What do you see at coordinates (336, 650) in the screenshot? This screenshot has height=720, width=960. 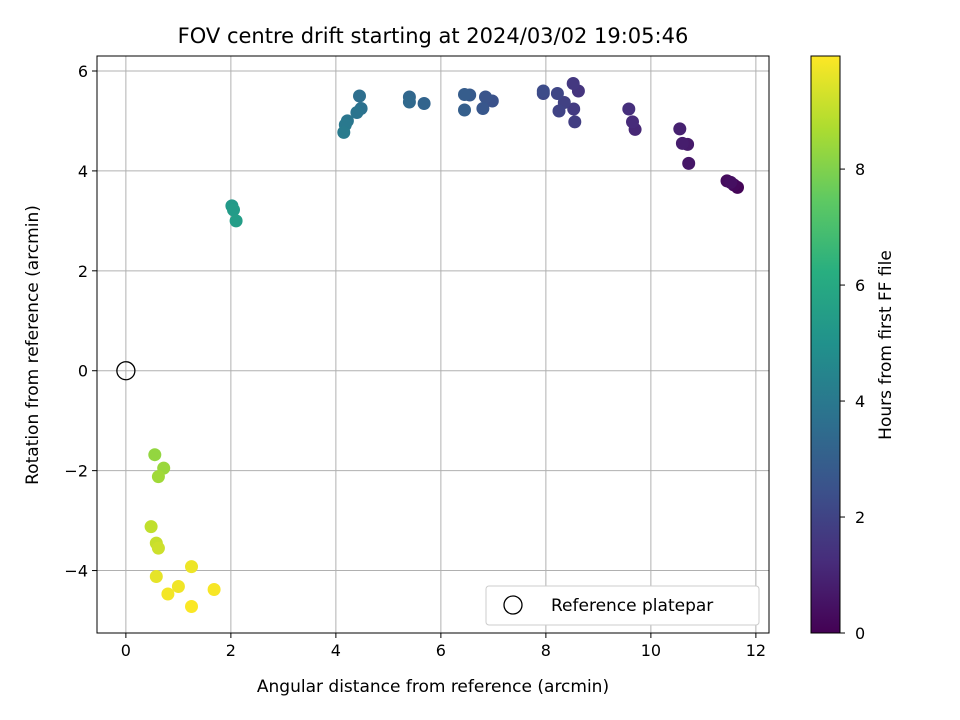 I see `x-tick-label: 4` at bounding box center [336, 650].